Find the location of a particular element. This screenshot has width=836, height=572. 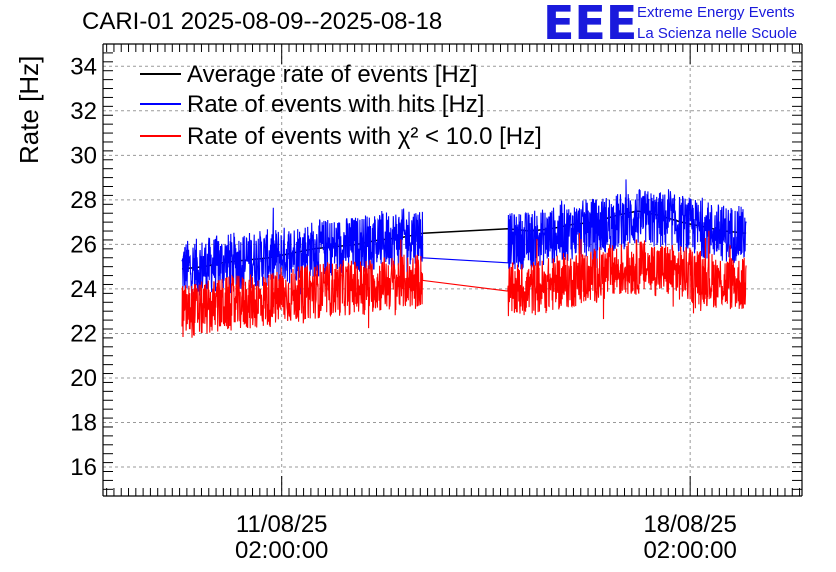

y-tick-label: 34 is located at coordinates (83, 66).